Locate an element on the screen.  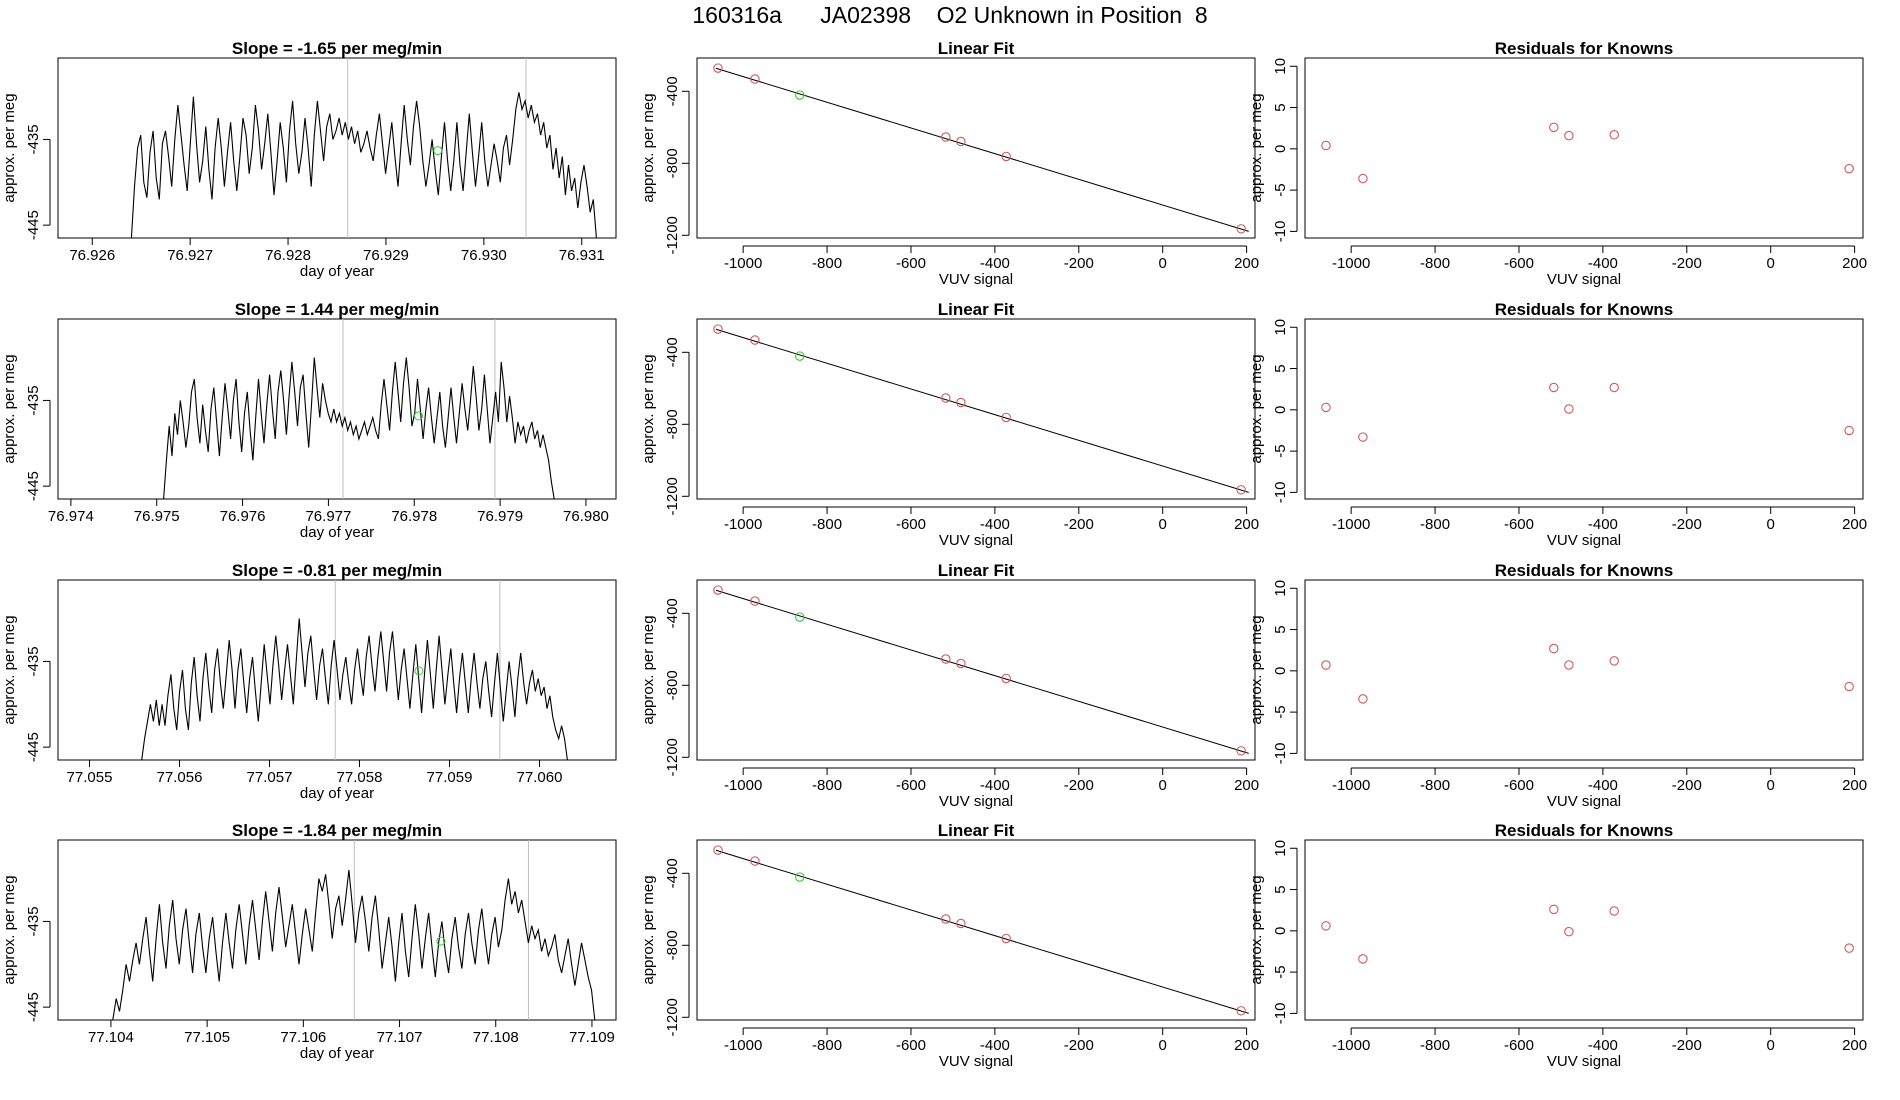
x-tick-label: 77.105 is located at coordinates (207, 1037).